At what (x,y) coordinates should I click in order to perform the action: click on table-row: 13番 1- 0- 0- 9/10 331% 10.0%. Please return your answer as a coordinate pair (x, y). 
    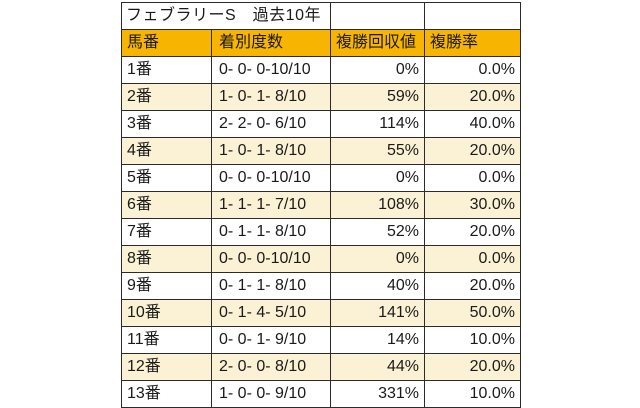
    Looking at the image, I should click on (321, 394).